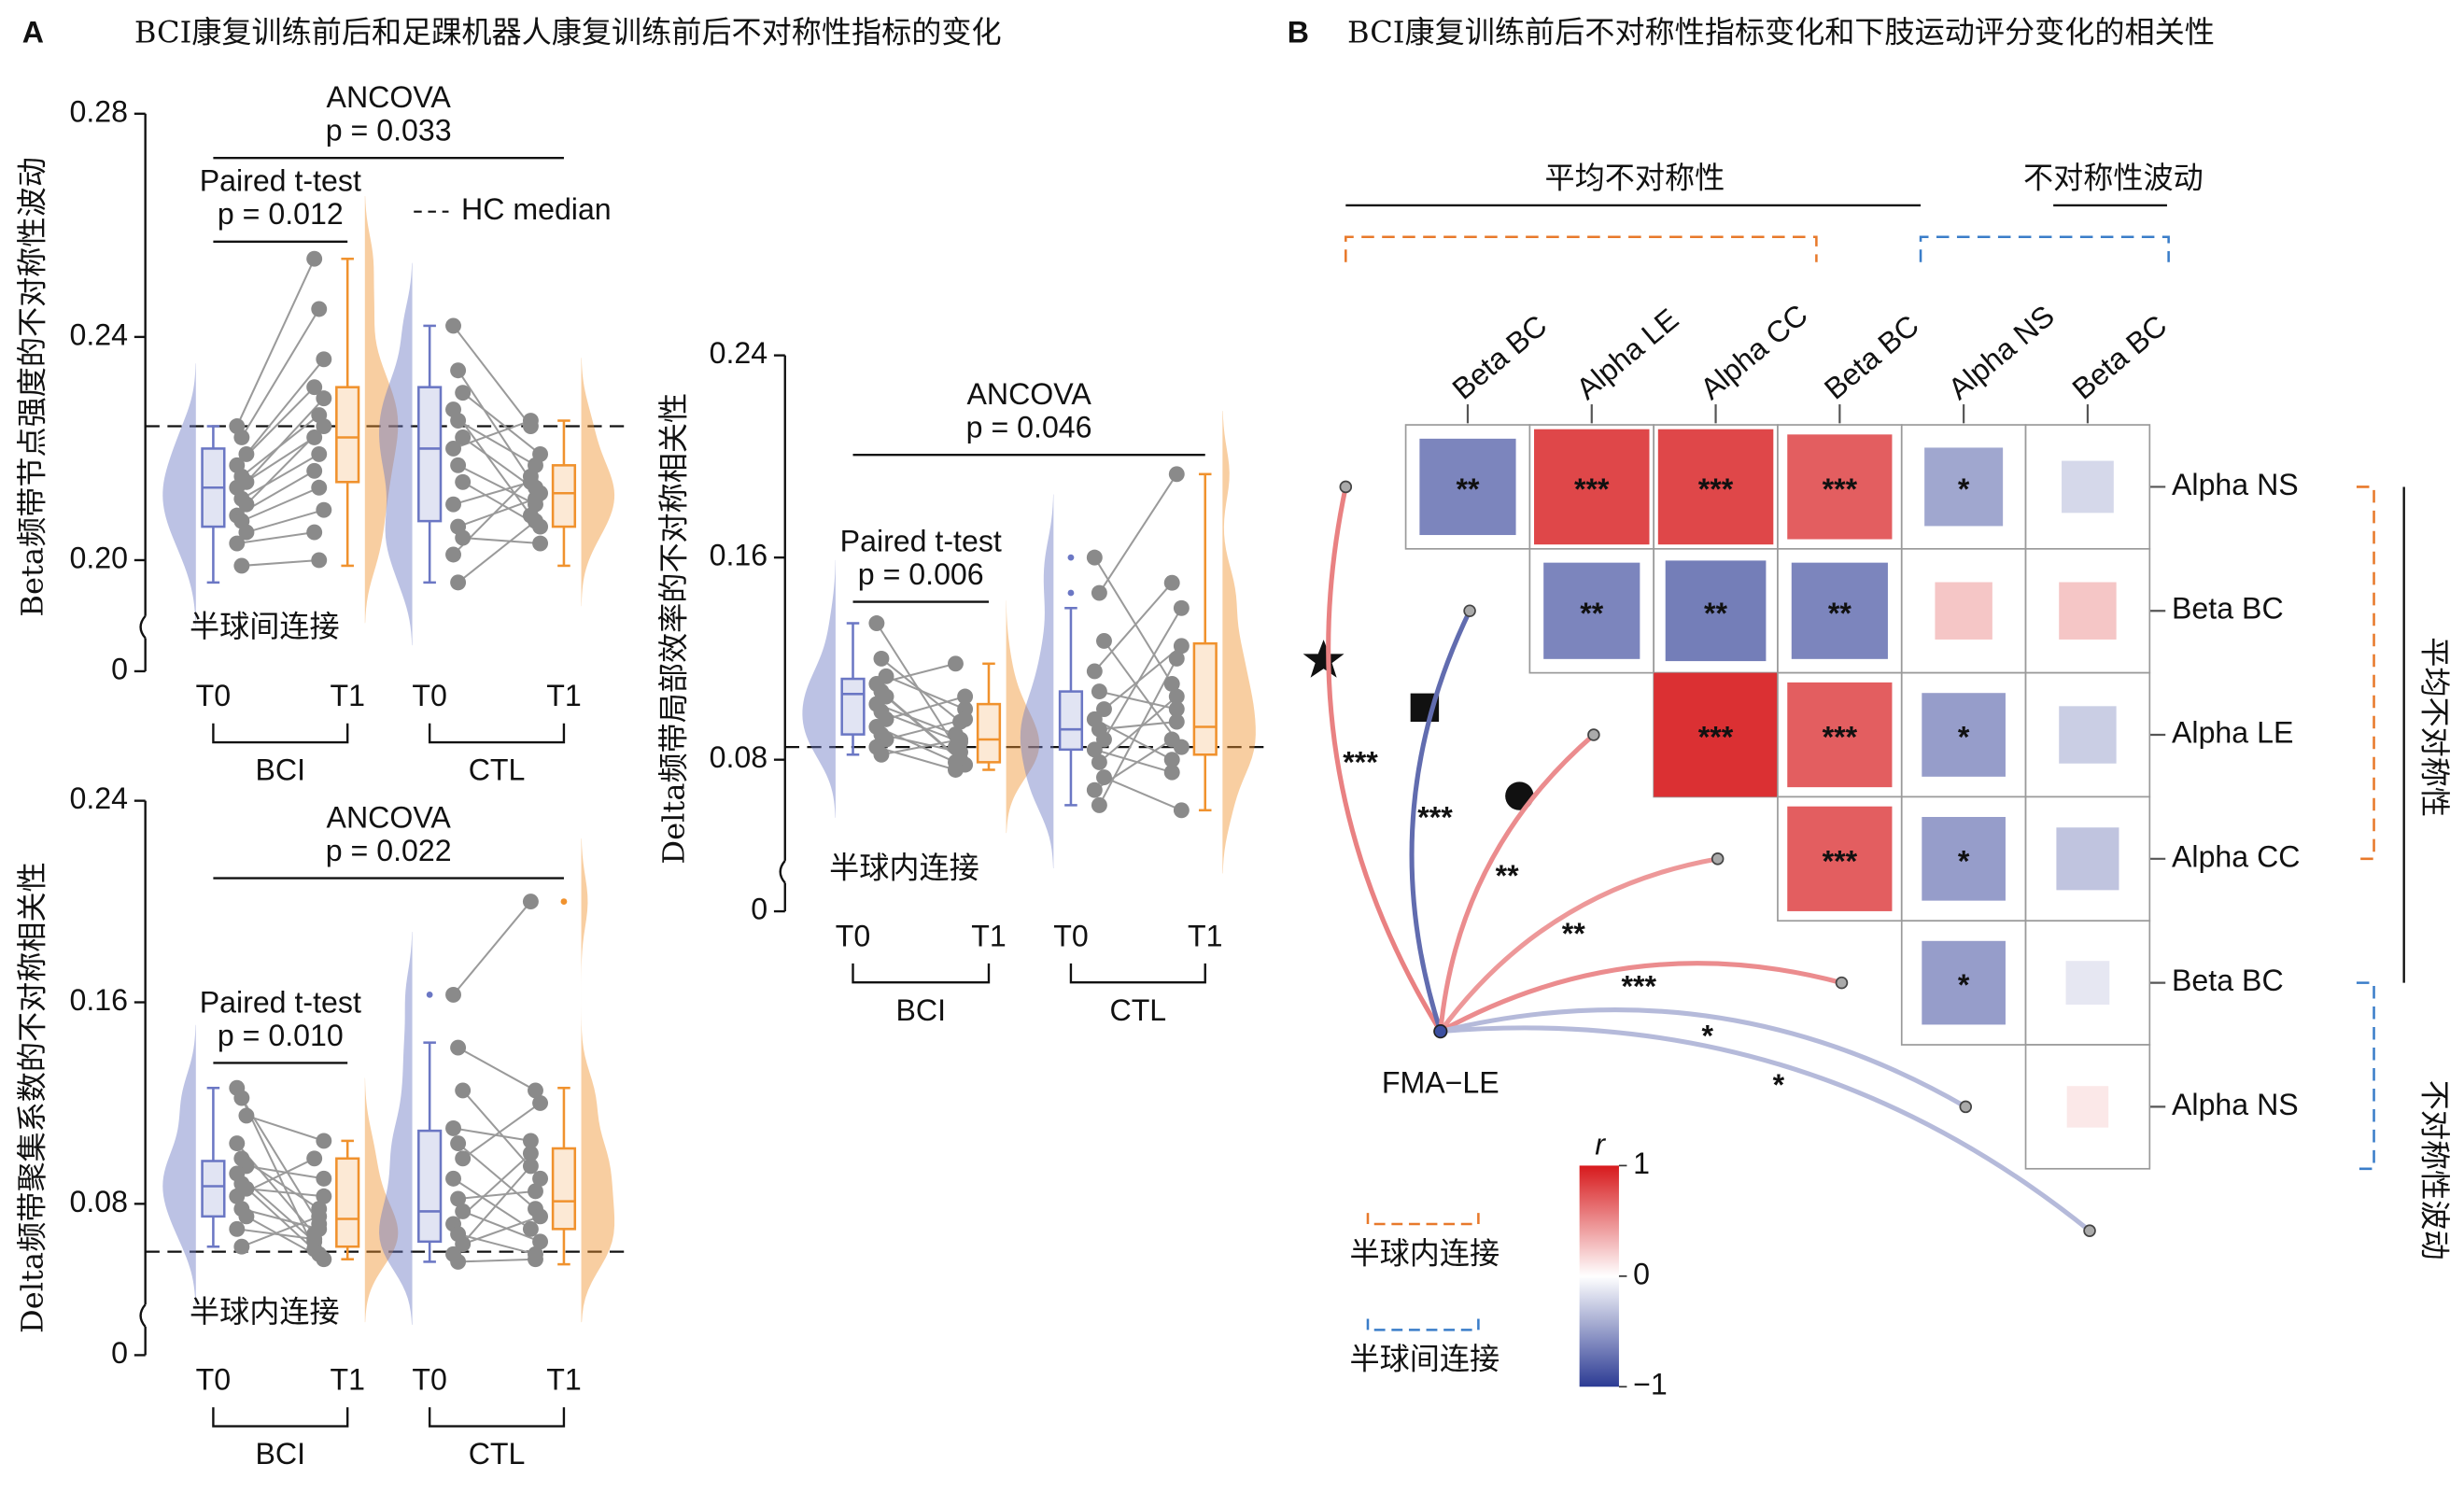 The image size is (2464, 1492). I want to click on star-marker, so click(1323, 659).